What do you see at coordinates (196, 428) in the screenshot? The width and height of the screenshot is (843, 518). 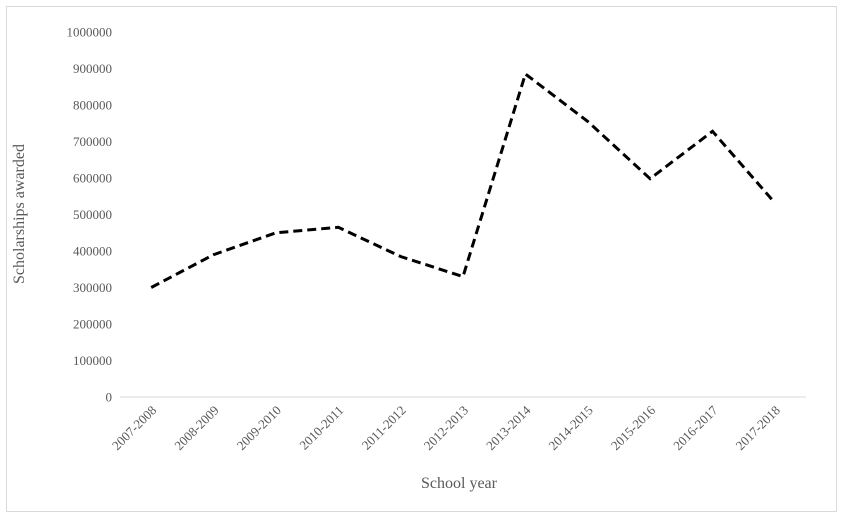 I see `x-tick-label: 2008-2009` at bounding box center [196, 428].